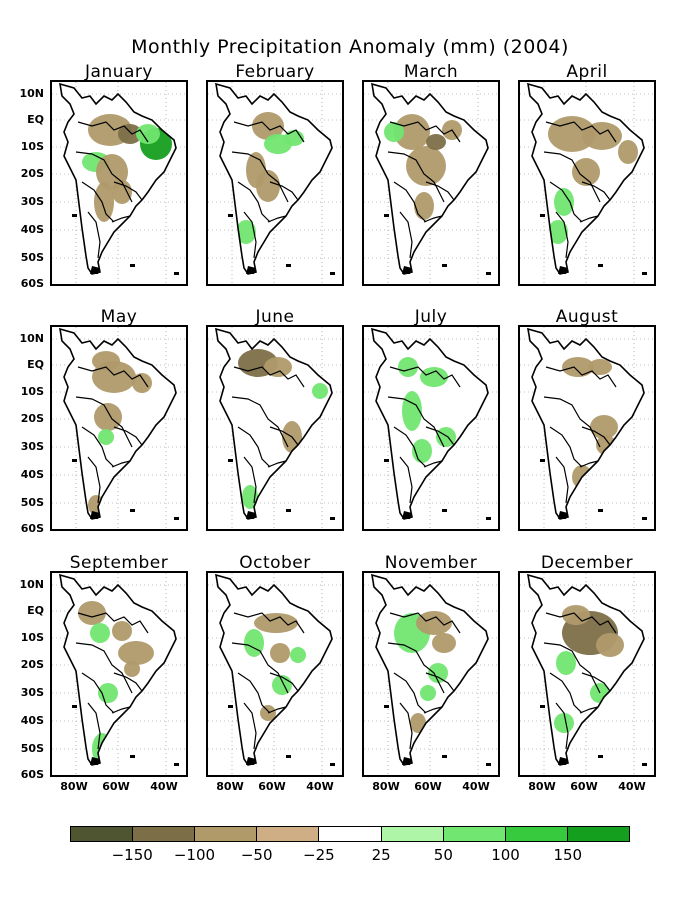  What do you see at coordinates (32, 391) in the screenshot?
I see `lat-label: 10S` at bounding box center [32, 391].